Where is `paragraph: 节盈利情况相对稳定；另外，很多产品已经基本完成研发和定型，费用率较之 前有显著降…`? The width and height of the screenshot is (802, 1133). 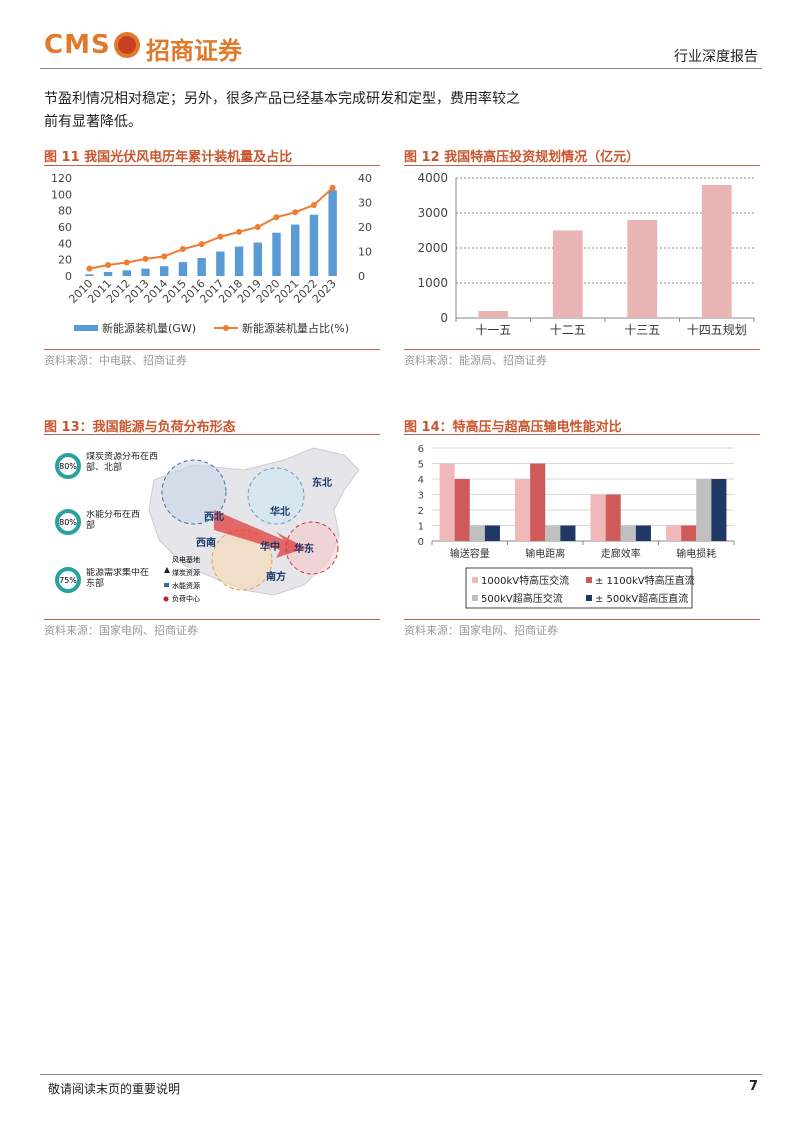 paragraph: 节盈利情况相对稳定；另外，很多产品已经基本完成研发和定型，费用率较之 前有显著降… is located at coordinates (282, 111).